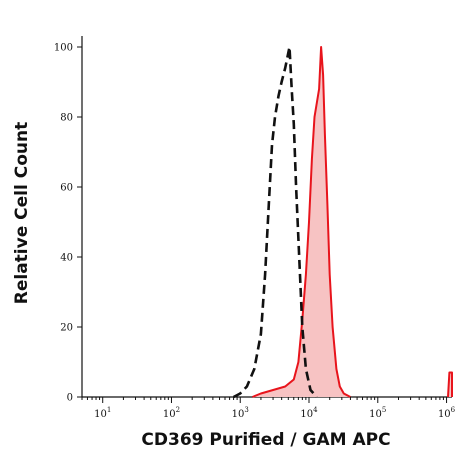  I want to click on y-tick-label: 20, so click(66, 328).